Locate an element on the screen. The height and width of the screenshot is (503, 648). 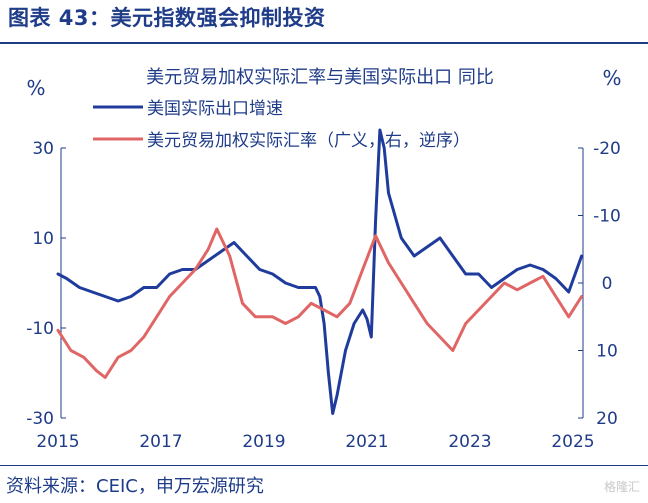
right-tick-label: -10 is located at coordinates (607, 217).